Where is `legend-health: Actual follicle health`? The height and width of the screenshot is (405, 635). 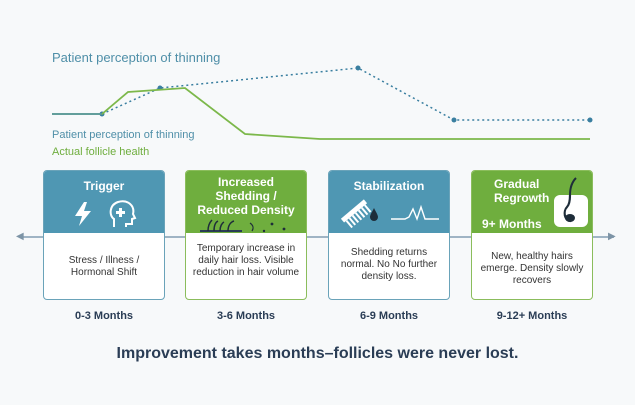
legend-health: Actual follicle health is located at coordinates (101, 152).